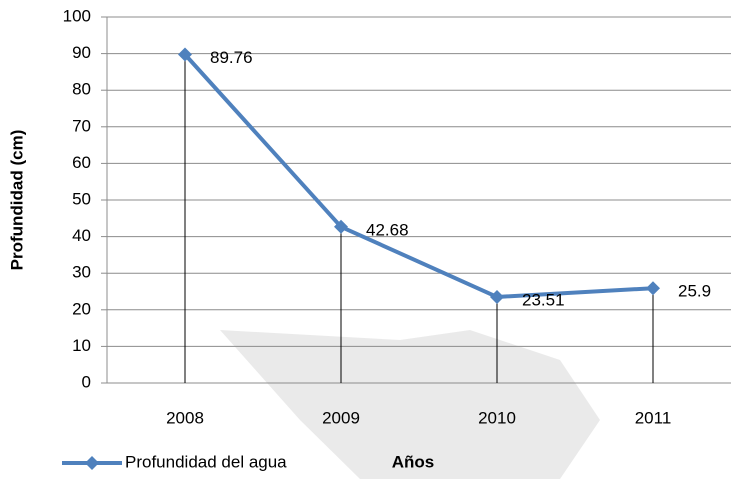 The height and width of the screenshot is (479, 731). I want to click on y-tick-label: 70, so click(81, 125).